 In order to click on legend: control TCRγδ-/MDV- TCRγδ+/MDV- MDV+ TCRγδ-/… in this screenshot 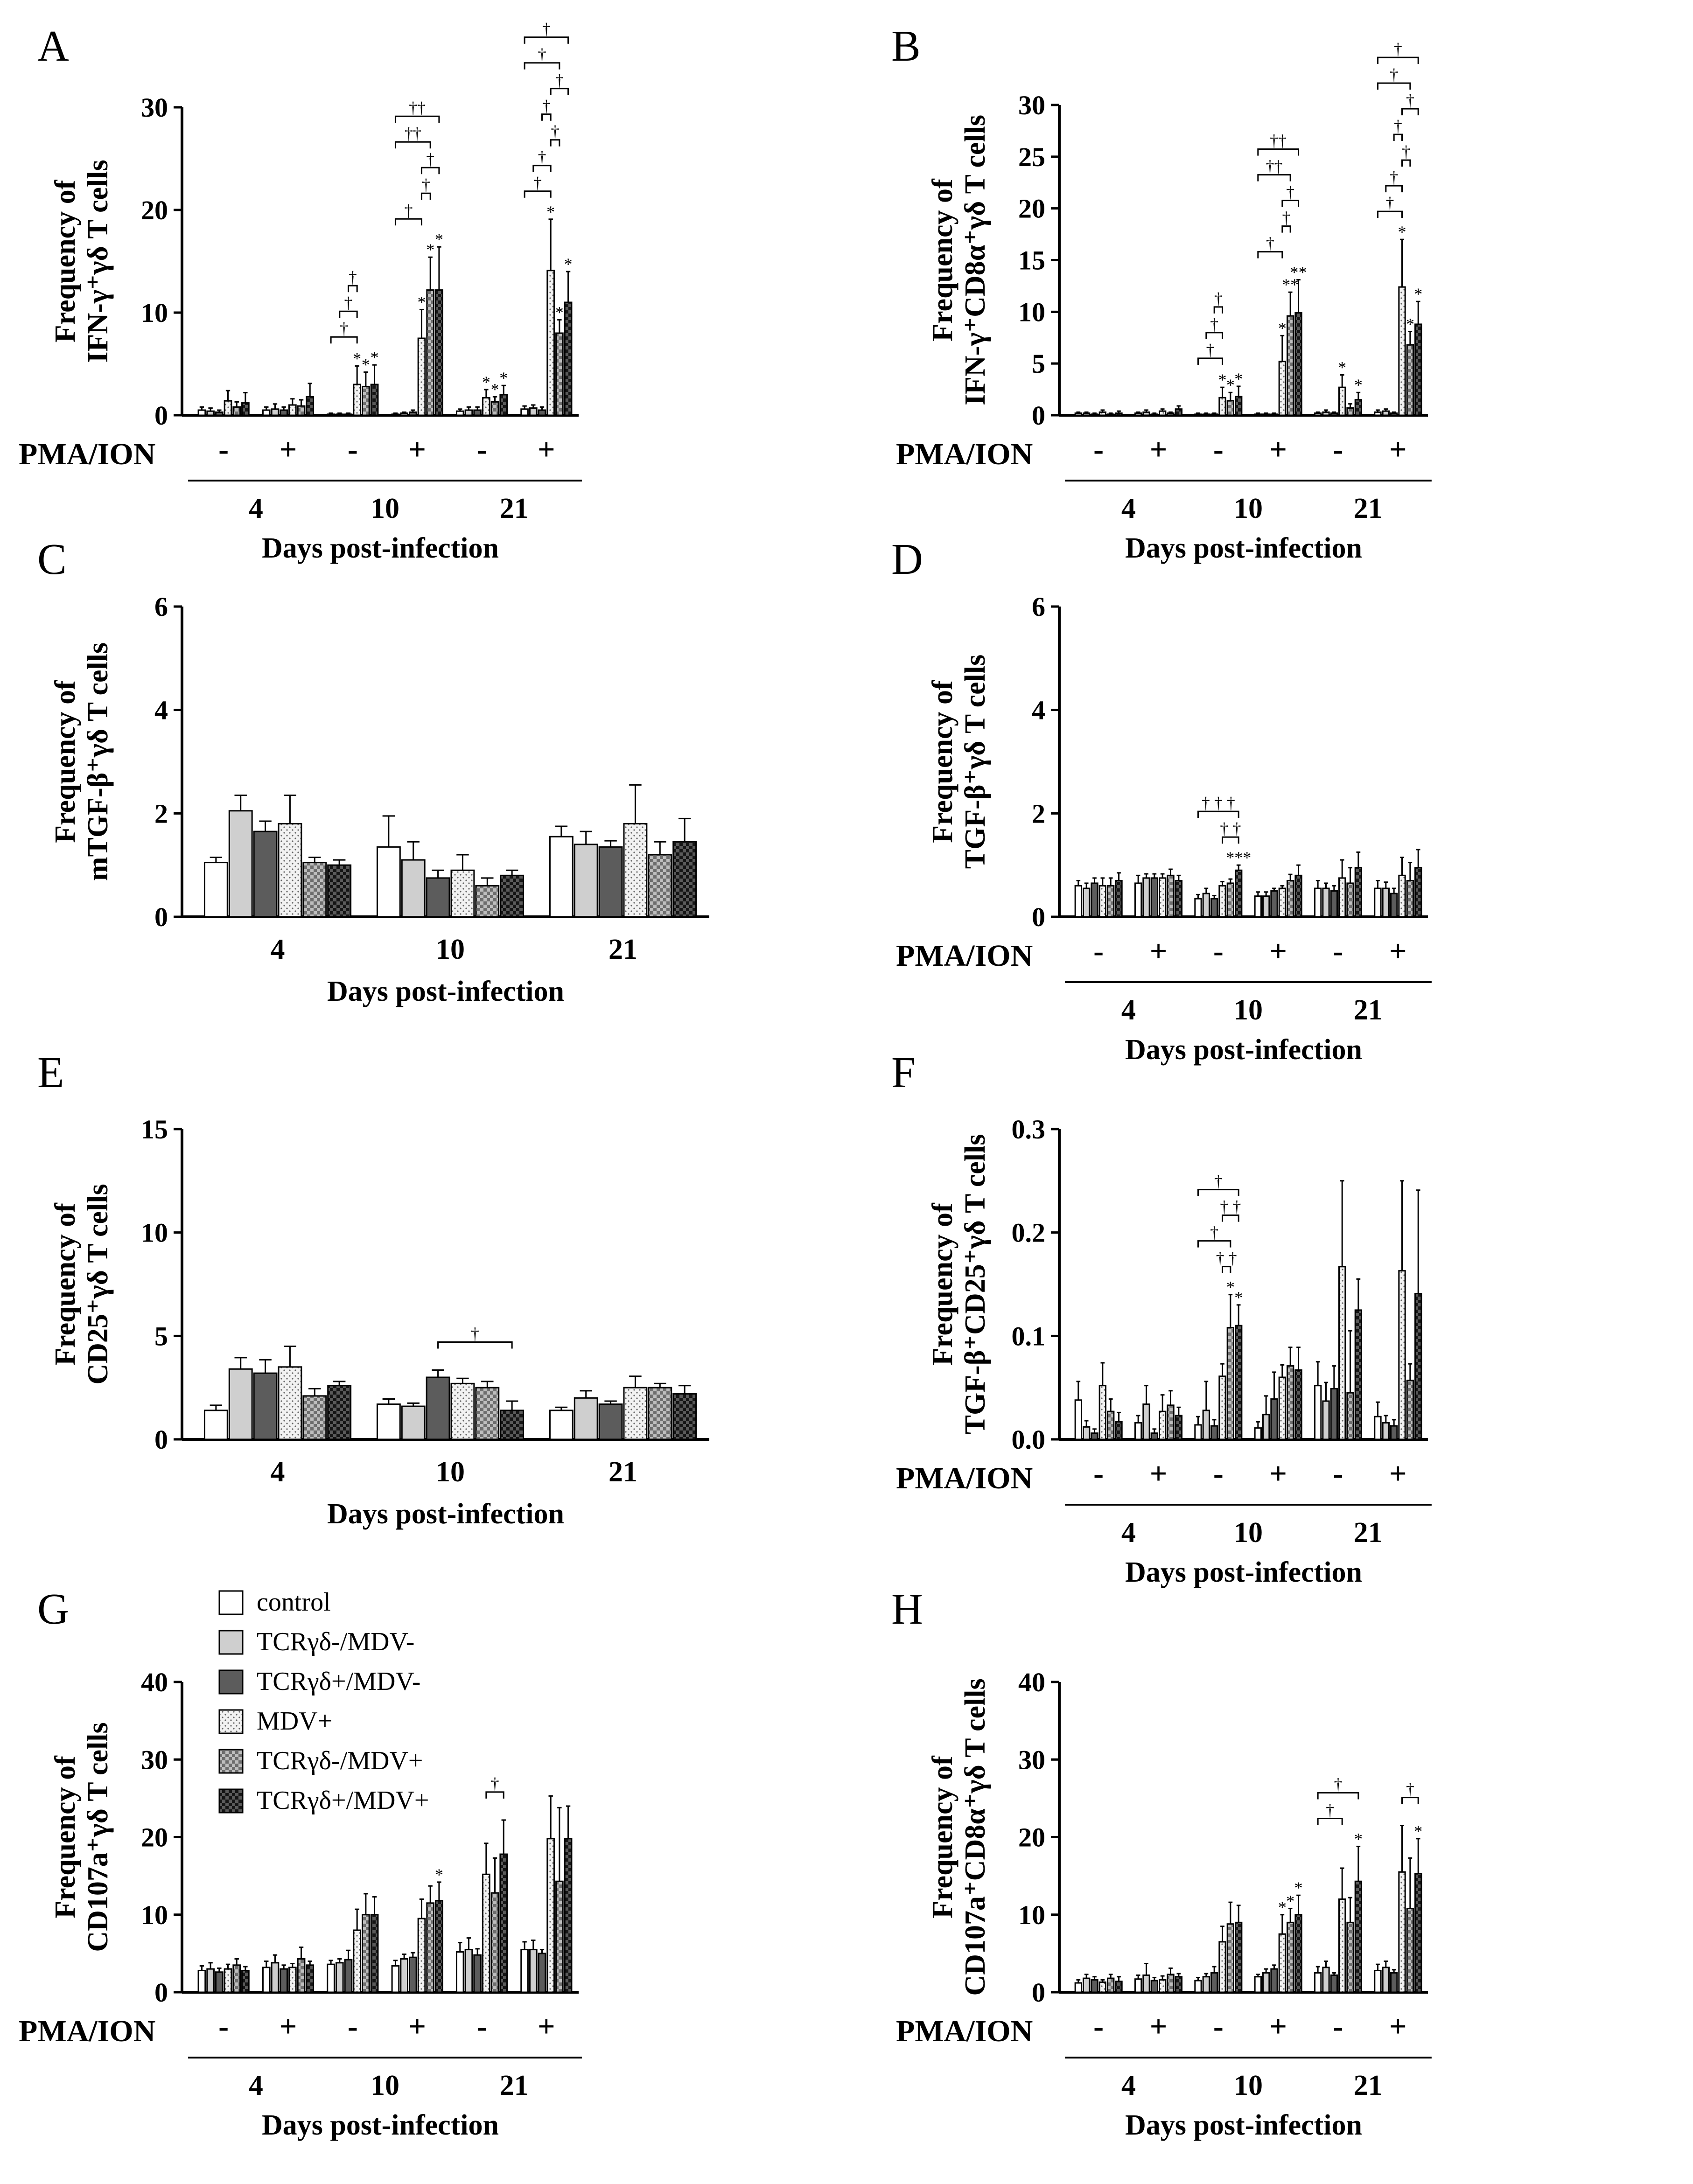, I will do `click(324, 1701)`.